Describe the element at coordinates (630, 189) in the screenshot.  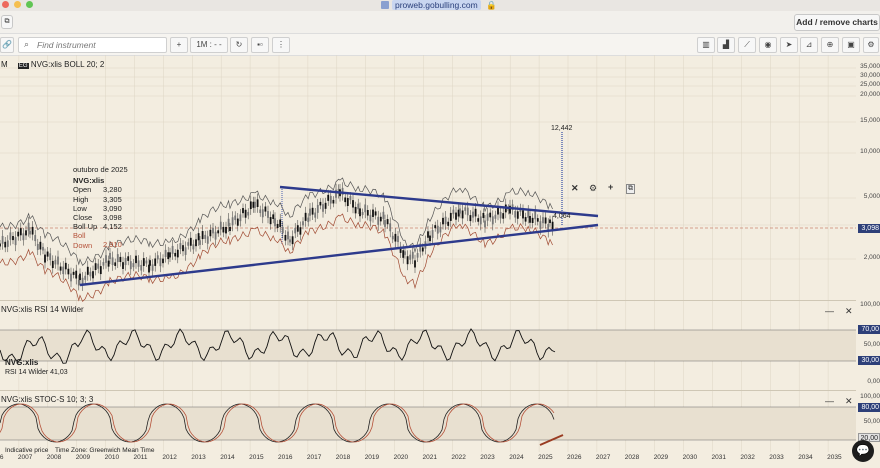
I see `copy-icon: ⧉` at that location.